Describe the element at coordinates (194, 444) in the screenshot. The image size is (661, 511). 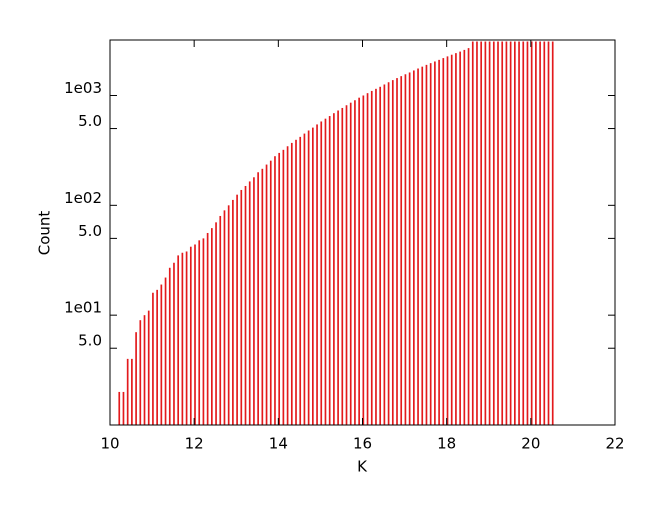
I see `x-tick-label: 12` at that location.